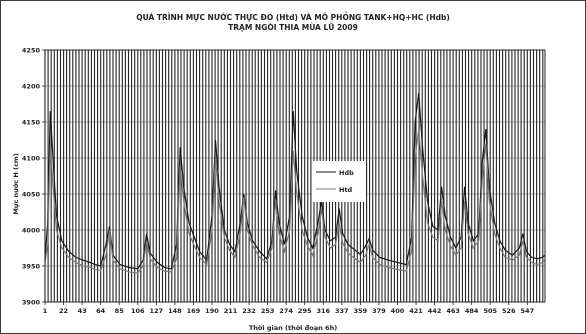 The image size is (586, 334). Describe the element at coordinates (339, 181) in the screenshot. I see `legend-box` at that location.